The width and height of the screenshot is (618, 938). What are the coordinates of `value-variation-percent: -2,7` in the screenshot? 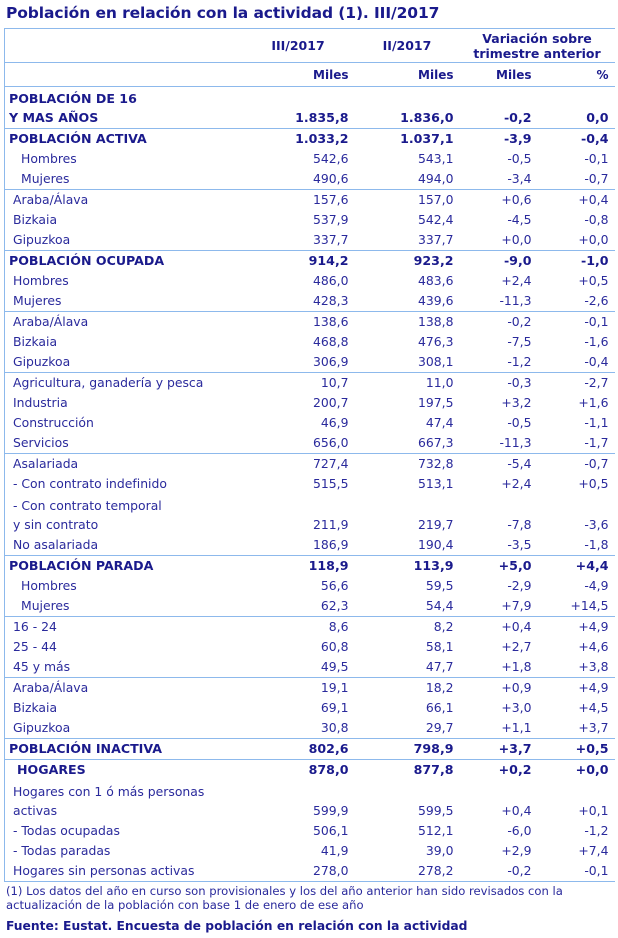 It's located at (576, 382).